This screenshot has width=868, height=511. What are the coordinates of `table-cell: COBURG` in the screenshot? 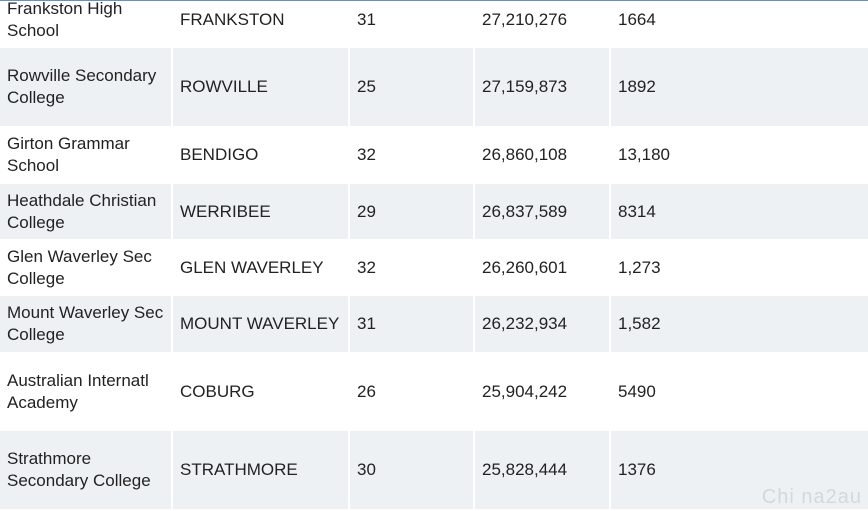 It's located at (217, 391).